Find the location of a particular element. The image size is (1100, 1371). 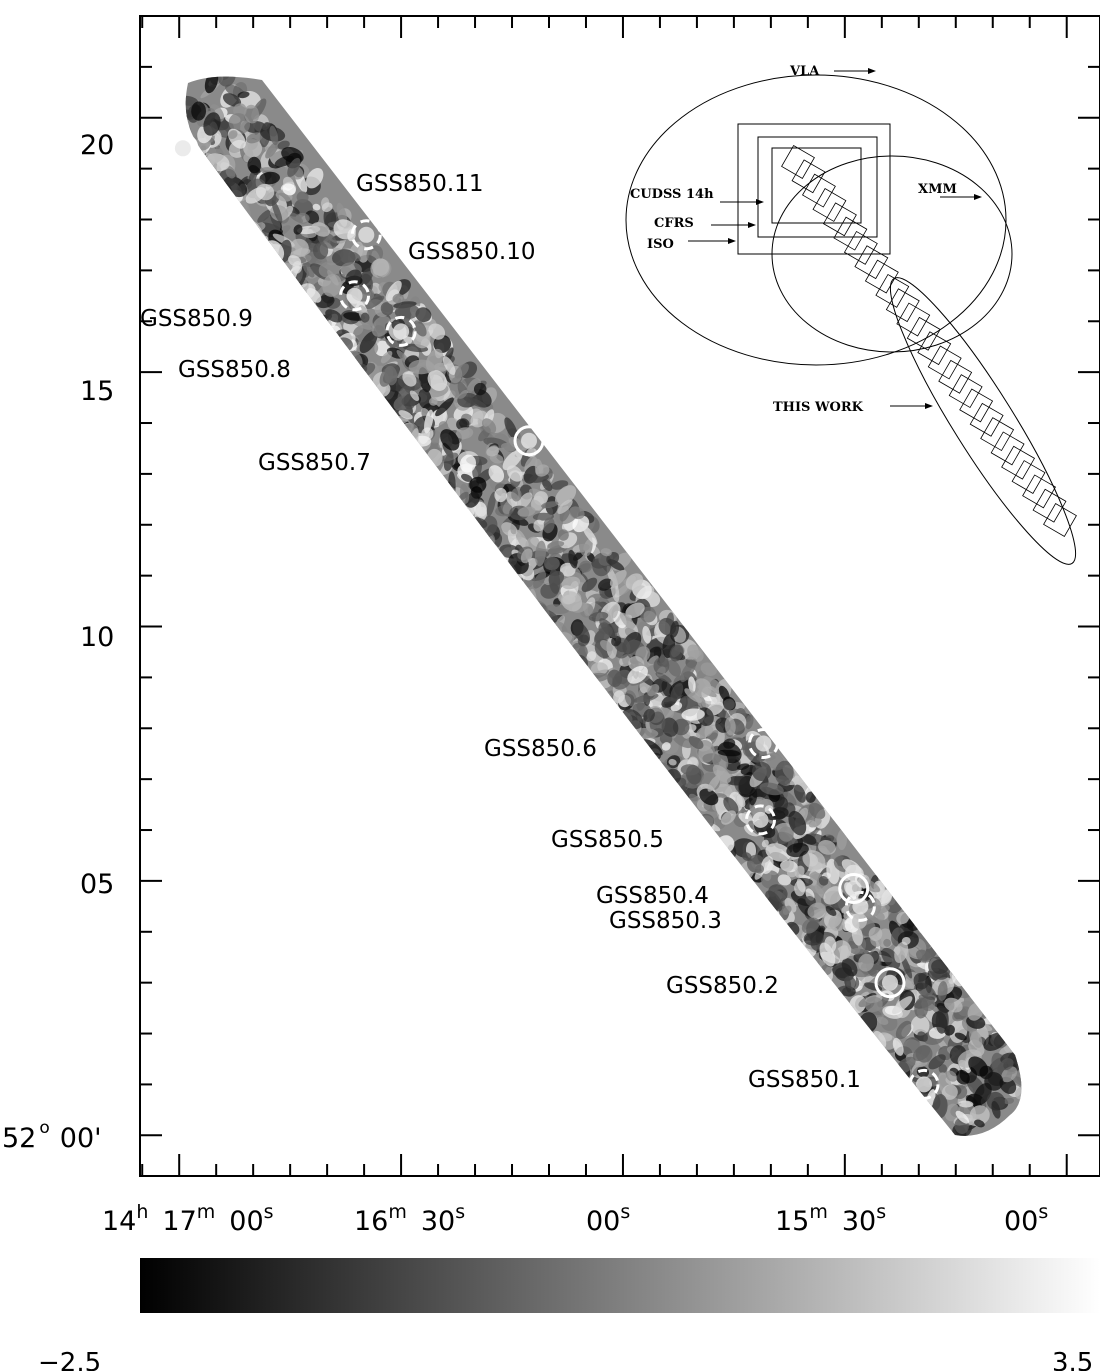

x-label-15: 15 is located at coordinates (792, 1221).